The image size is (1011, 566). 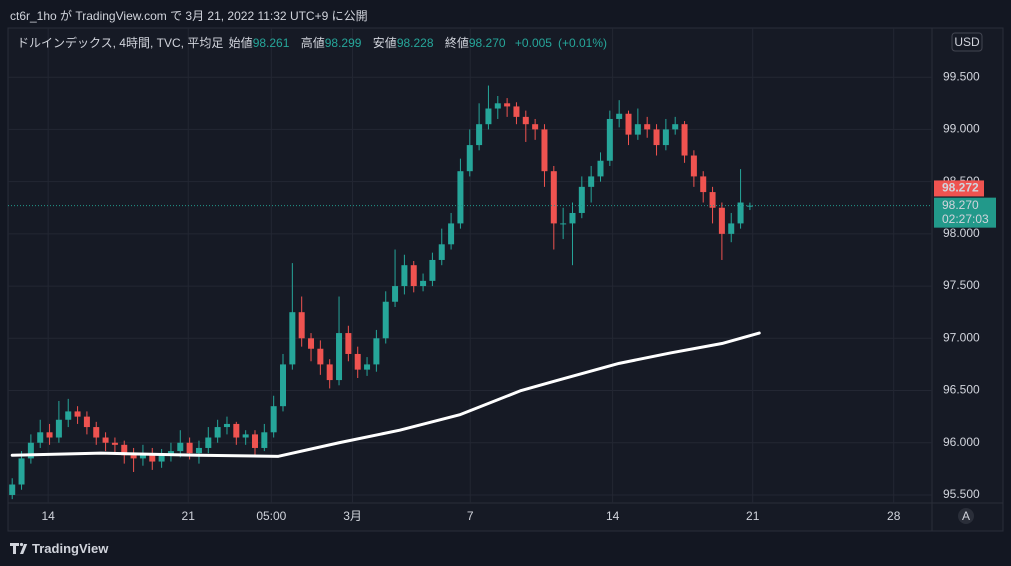 I want to click on x-tick-label: 28, so click(x=894, y=516).